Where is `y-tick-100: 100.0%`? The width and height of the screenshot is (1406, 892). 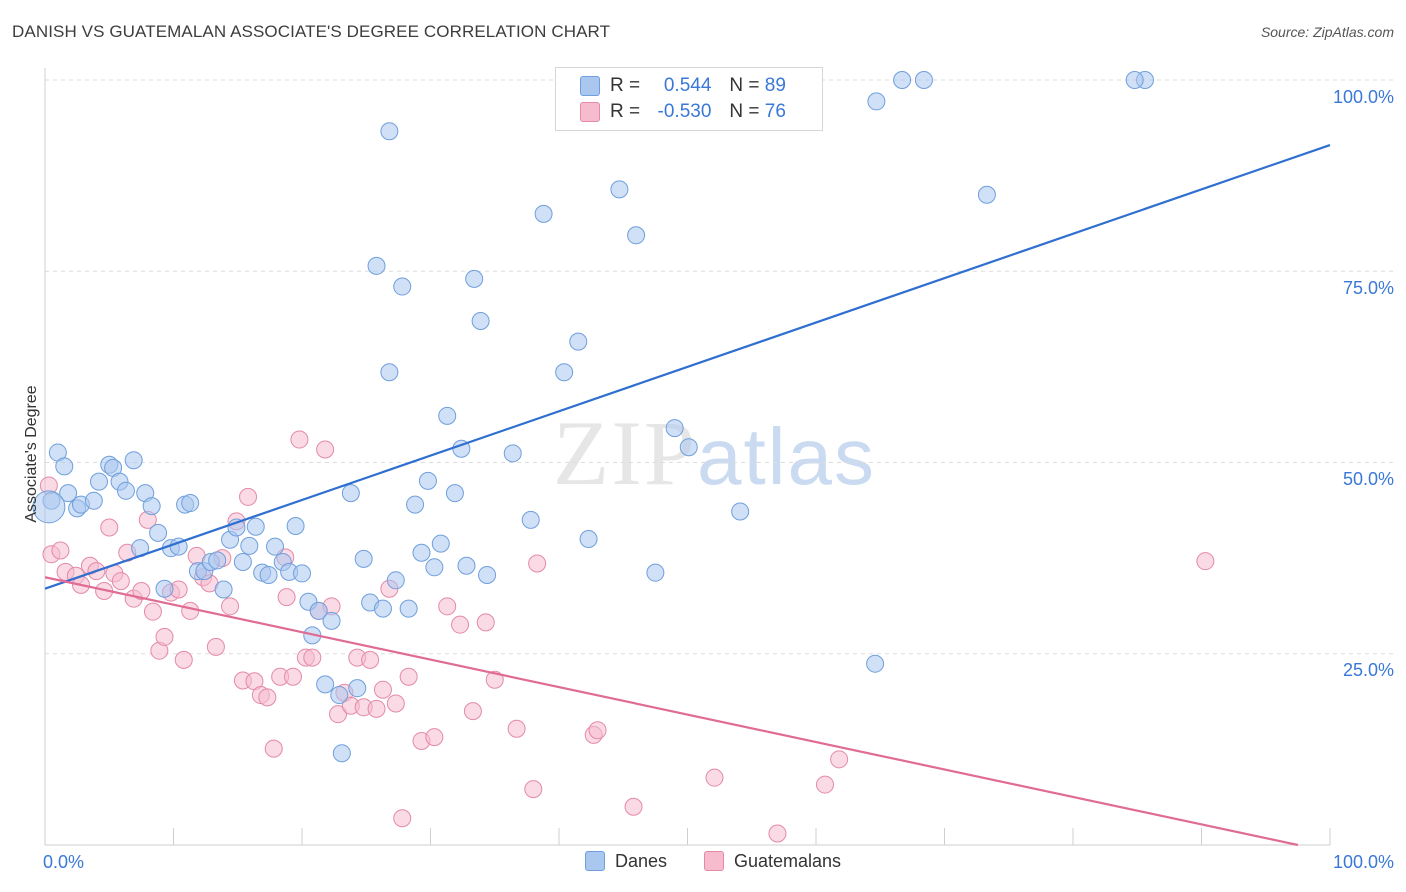 y-tick-100: 100.0% is located at coordinates (1363, 97).